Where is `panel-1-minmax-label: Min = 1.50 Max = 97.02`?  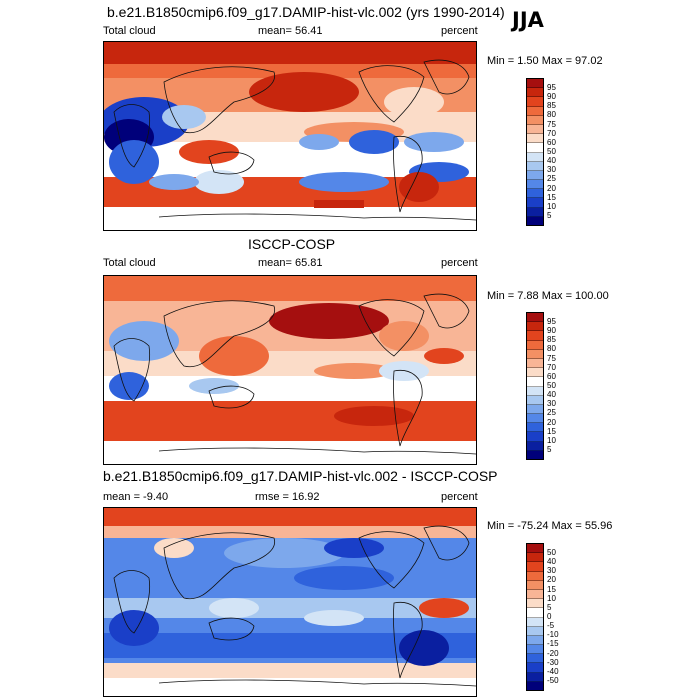 panel-1-minmax-label: Min = 1.50 Max = 97.02 is located at coordinates (545, 61).